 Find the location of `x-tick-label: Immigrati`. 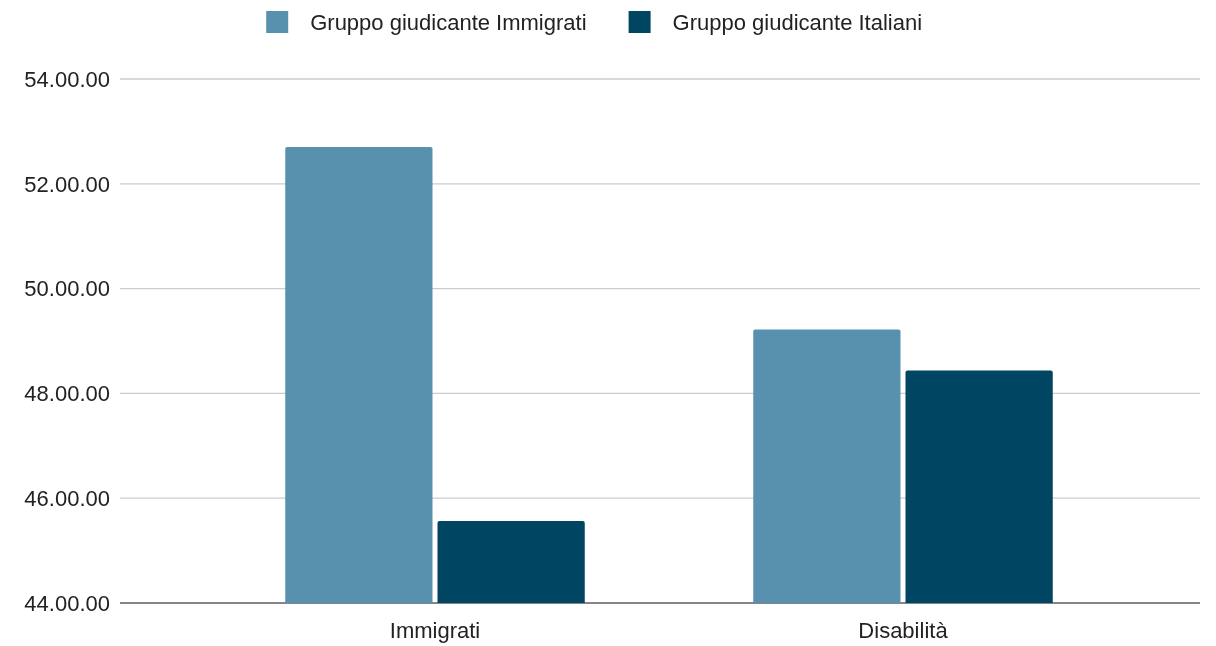

x-tick-label: Immigrati is located at coordinates (435, 630).